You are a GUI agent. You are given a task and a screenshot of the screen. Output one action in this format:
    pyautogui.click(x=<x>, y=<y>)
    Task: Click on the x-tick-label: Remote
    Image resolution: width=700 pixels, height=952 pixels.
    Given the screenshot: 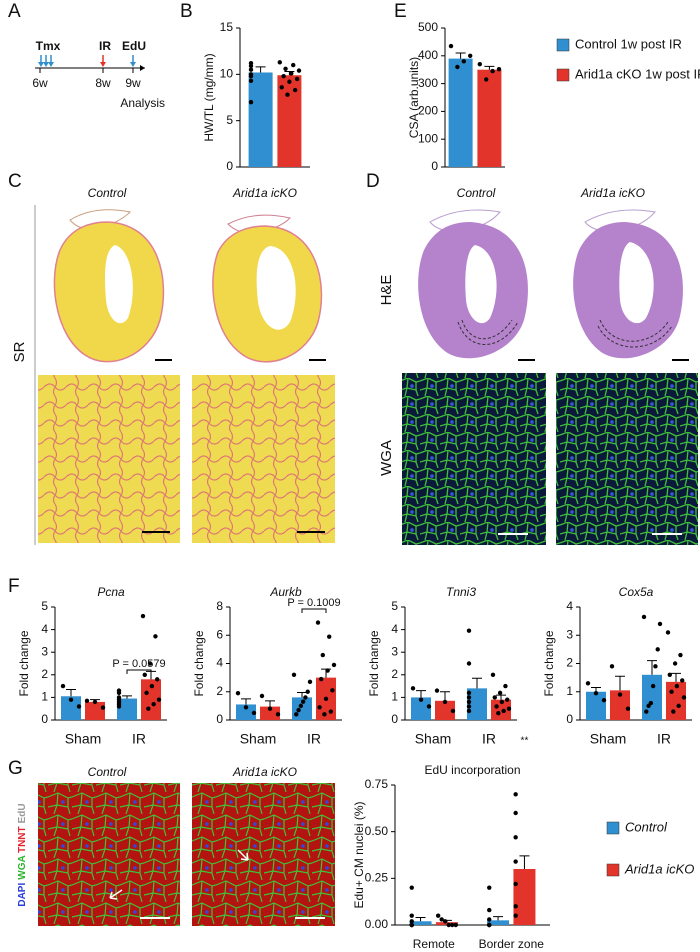 What is the action you would take?
    pyautogui.click(x=434, y=944)
    